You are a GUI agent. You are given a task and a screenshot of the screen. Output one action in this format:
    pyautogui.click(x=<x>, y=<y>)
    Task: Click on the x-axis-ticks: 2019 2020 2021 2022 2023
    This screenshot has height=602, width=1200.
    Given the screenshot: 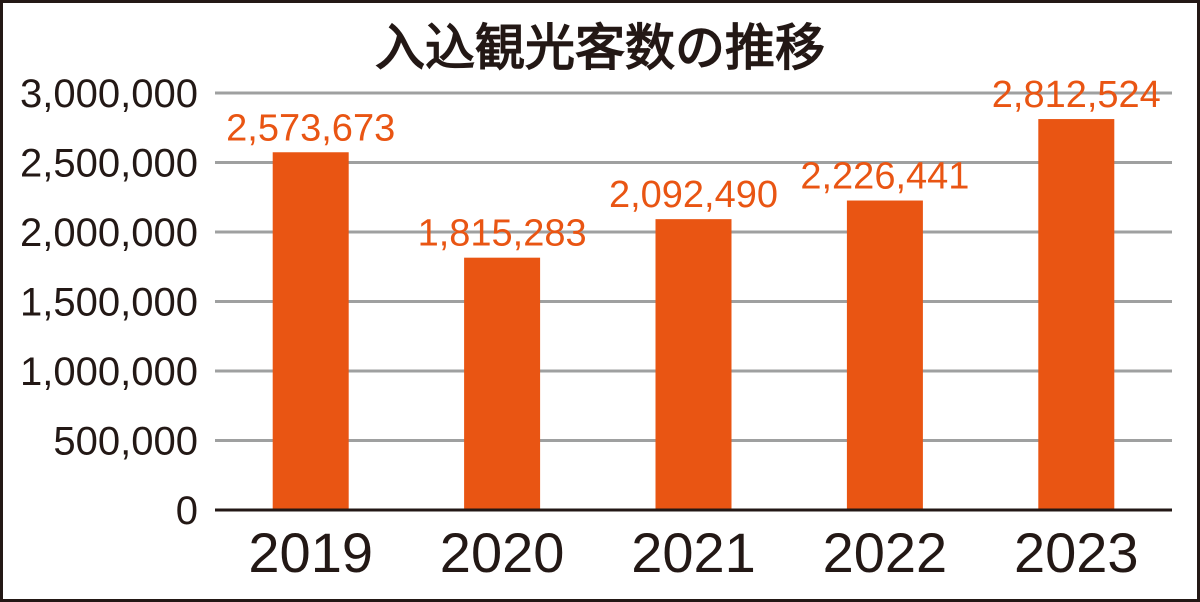 What is the action you would take?
    pyautogui.click(x=693, y=552)
    